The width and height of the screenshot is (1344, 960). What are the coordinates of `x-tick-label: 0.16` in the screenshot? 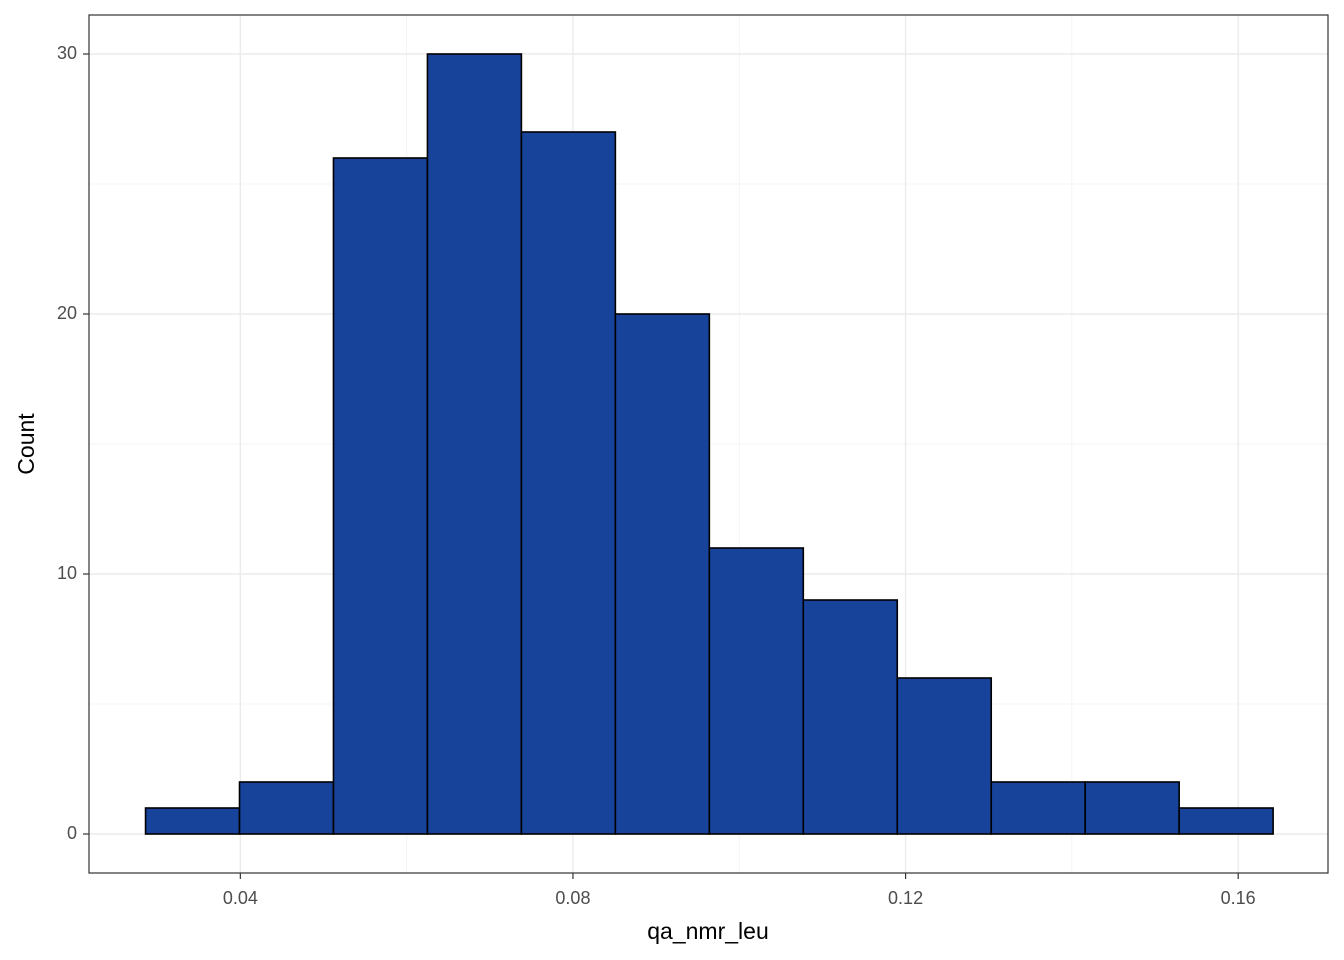 It's located at (1238, 898).